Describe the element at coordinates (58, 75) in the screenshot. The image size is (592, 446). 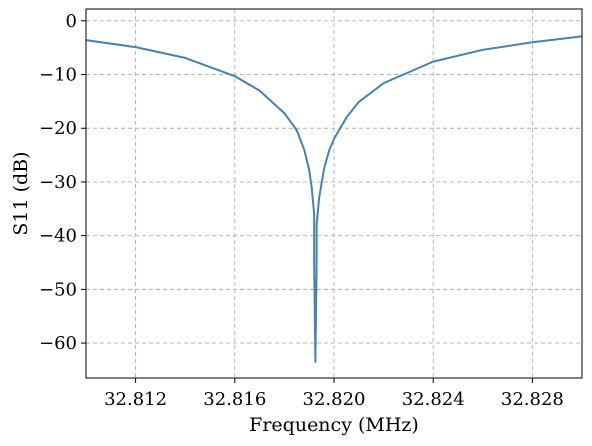
I see `y-tick-label: −10` at that location.